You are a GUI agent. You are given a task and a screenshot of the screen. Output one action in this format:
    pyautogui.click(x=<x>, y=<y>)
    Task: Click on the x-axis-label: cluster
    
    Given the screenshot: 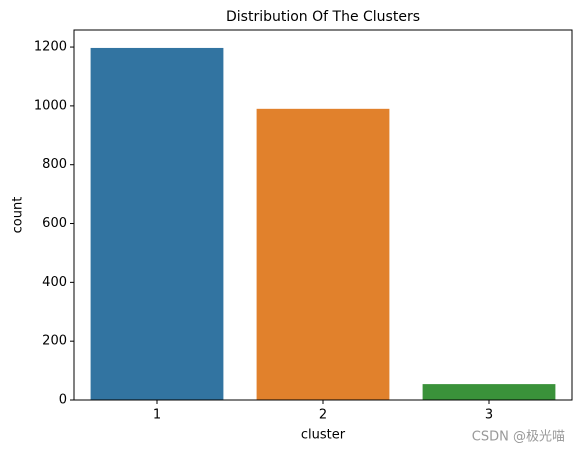 What is the action you would take?
    pyautogui.click(x=323, y=435)
    